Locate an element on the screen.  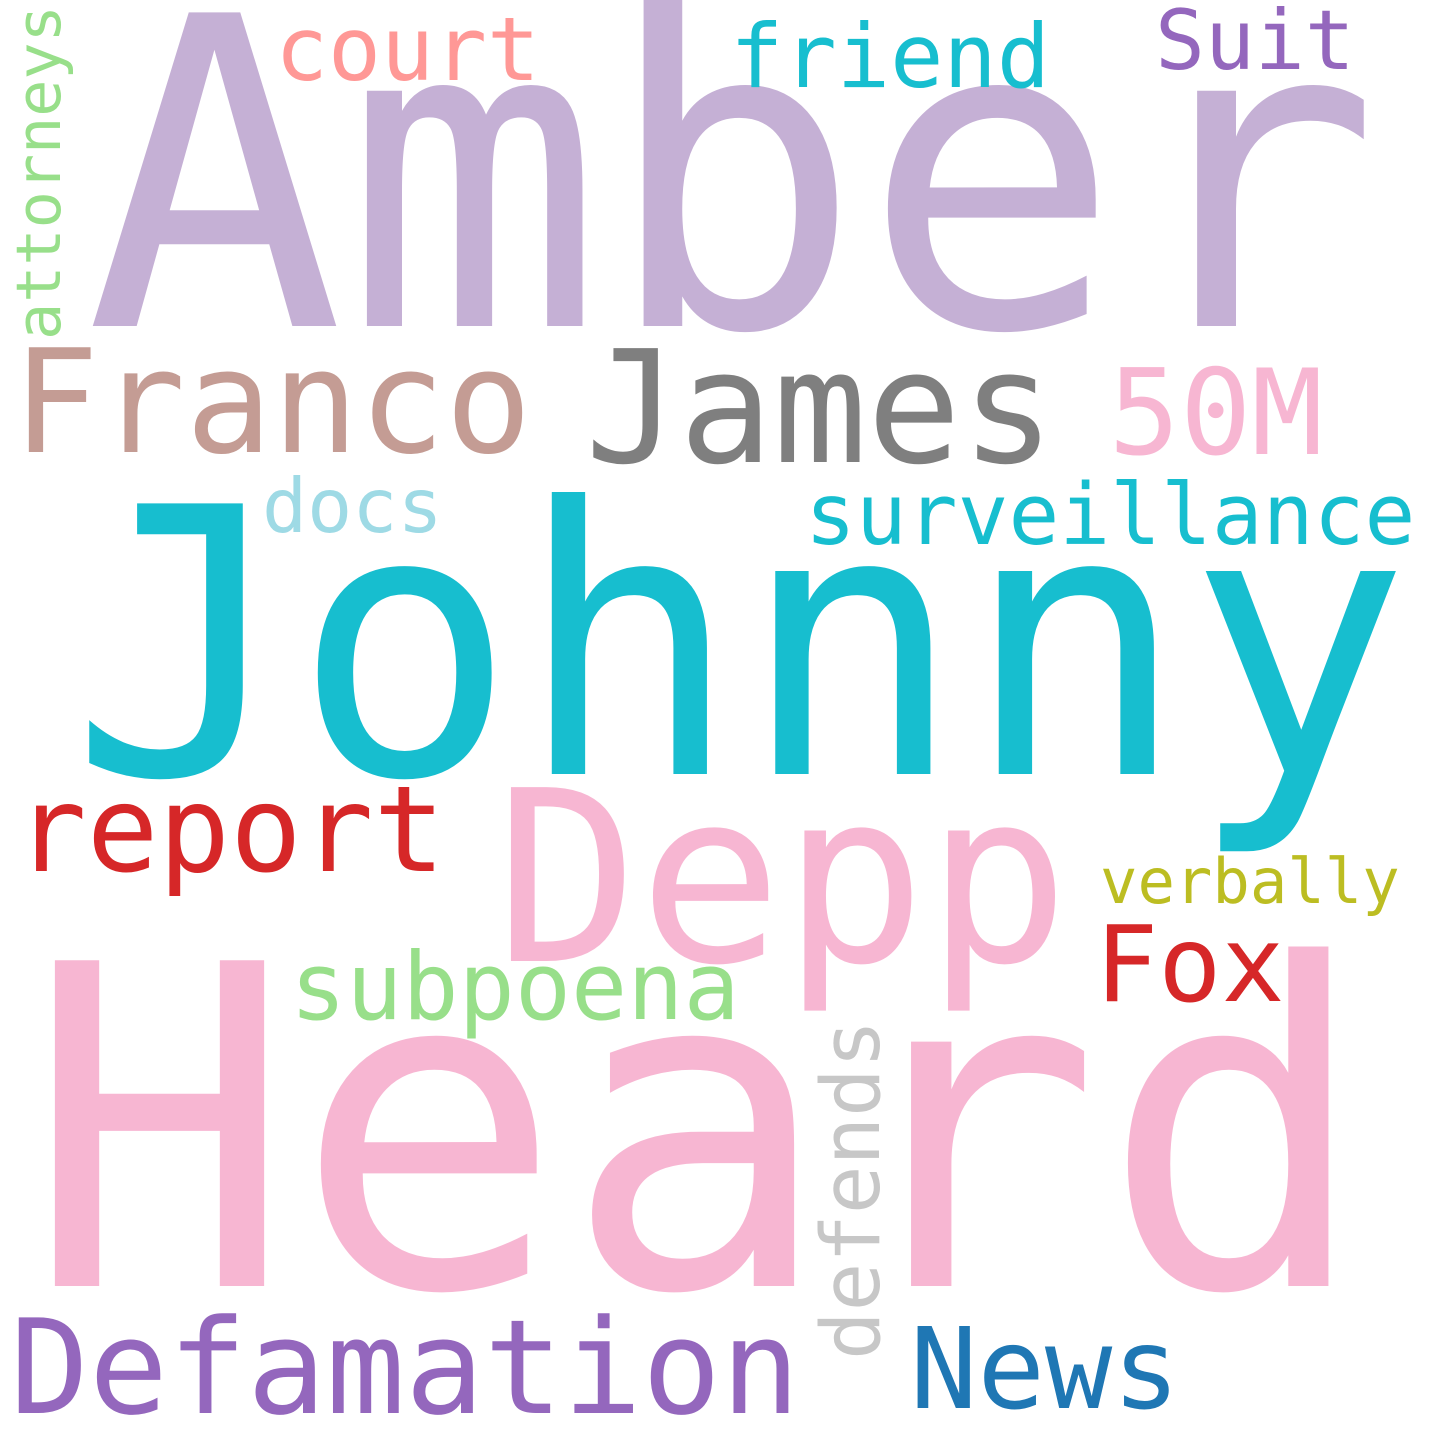
word-depp: Depp is located at coordinates (782, 879).